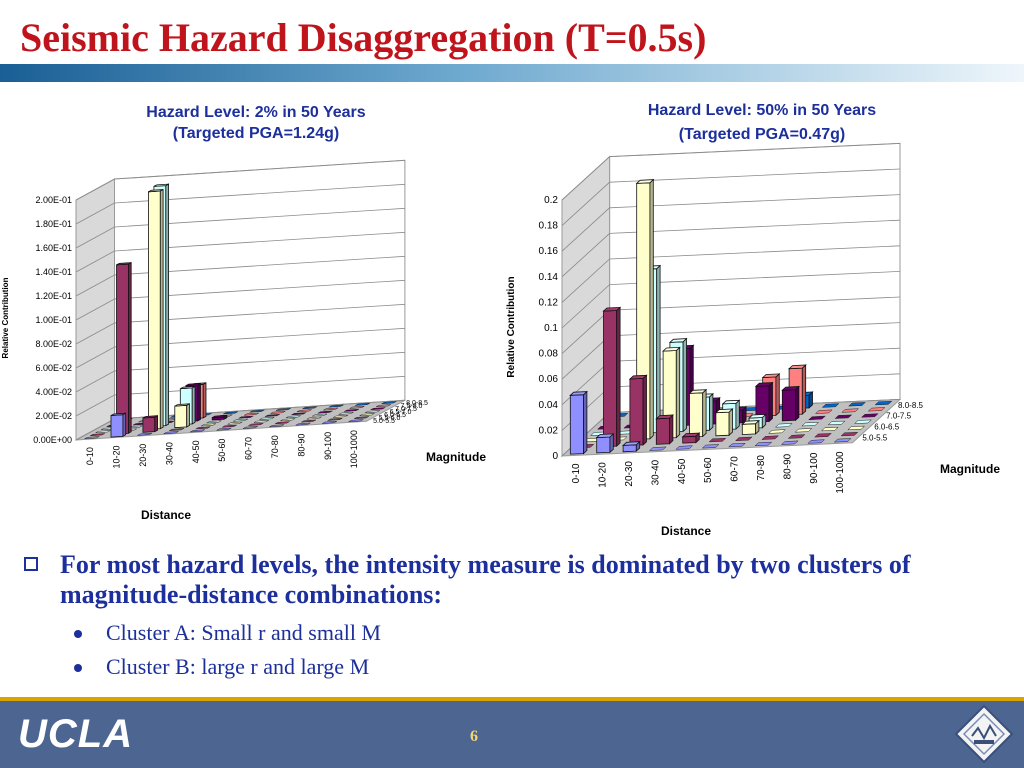 The image size is (1024, 768). Describe the element at coordinates (53, 224) in the screenshot. I see `y-tick-label: 1.80E-01` at that location.